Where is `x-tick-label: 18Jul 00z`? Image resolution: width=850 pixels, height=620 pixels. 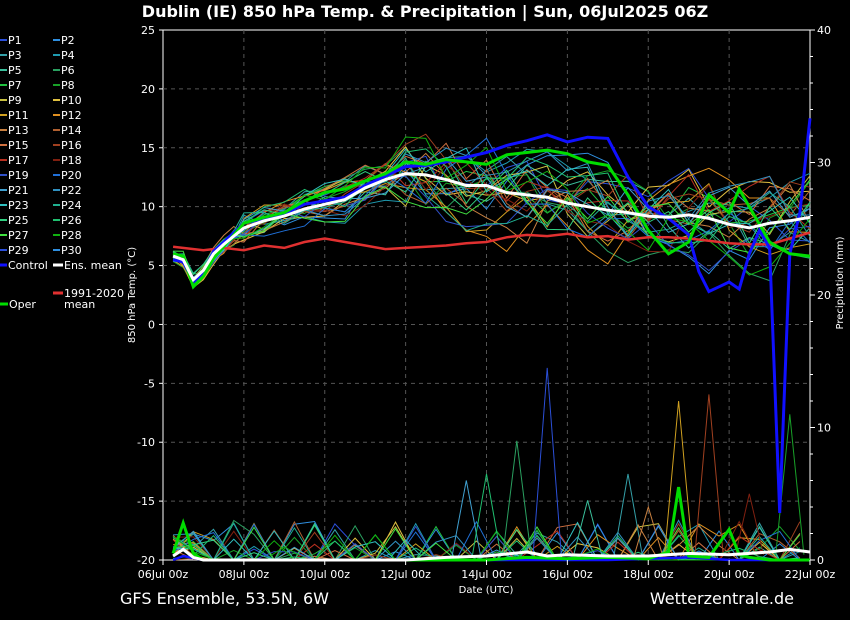 x-tick-label: 18Jul 00z is located at coordinates (648, 574).